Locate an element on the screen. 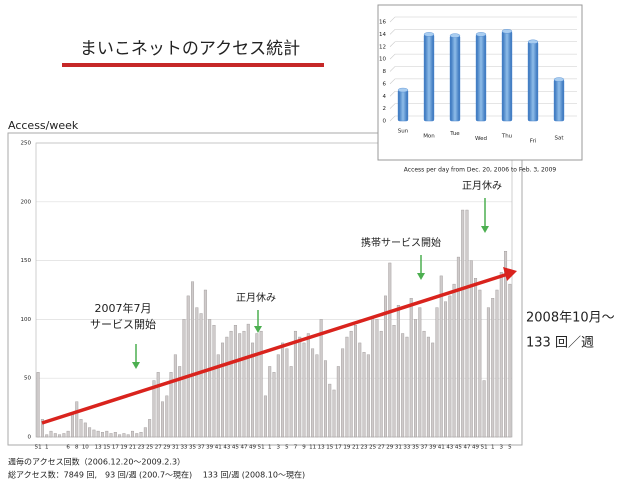 Image resolution: width=636 pixels, height=484 pixels. x-tick-label: 33 is located at coordinates (183, 448).